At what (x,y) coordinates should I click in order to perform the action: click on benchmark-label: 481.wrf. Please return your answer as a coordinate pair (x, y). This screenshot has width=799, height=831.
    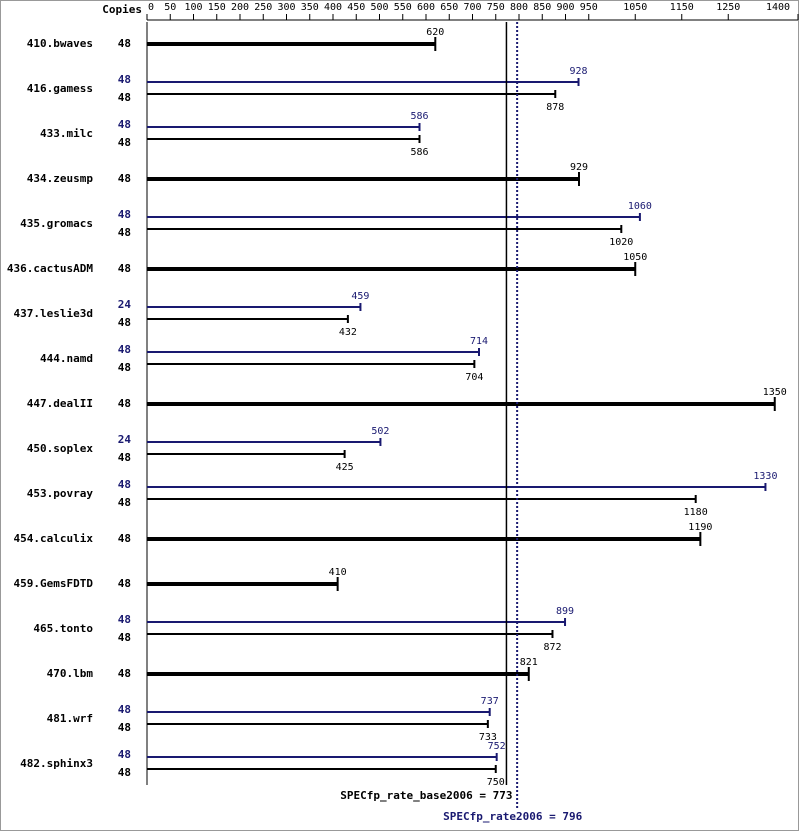
    Looking at the image, I should click on (70, 718).